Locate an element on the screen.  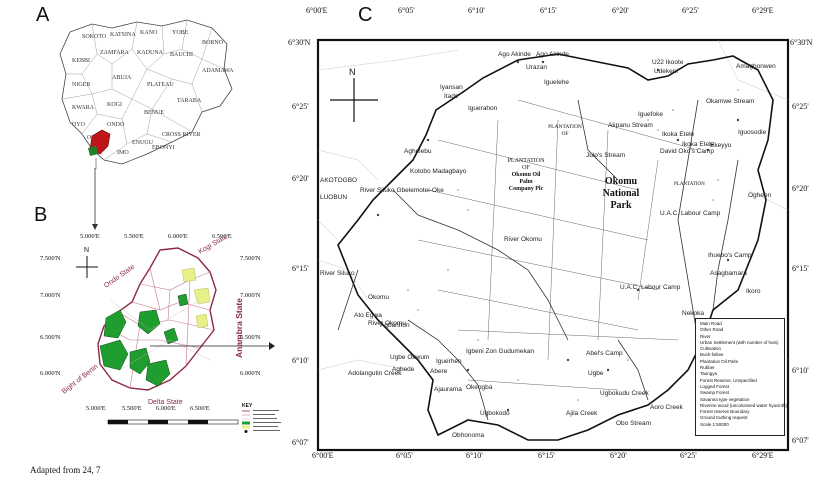
b-bottom-lon-3: 6.000'E is located at coordinates (166, 408).